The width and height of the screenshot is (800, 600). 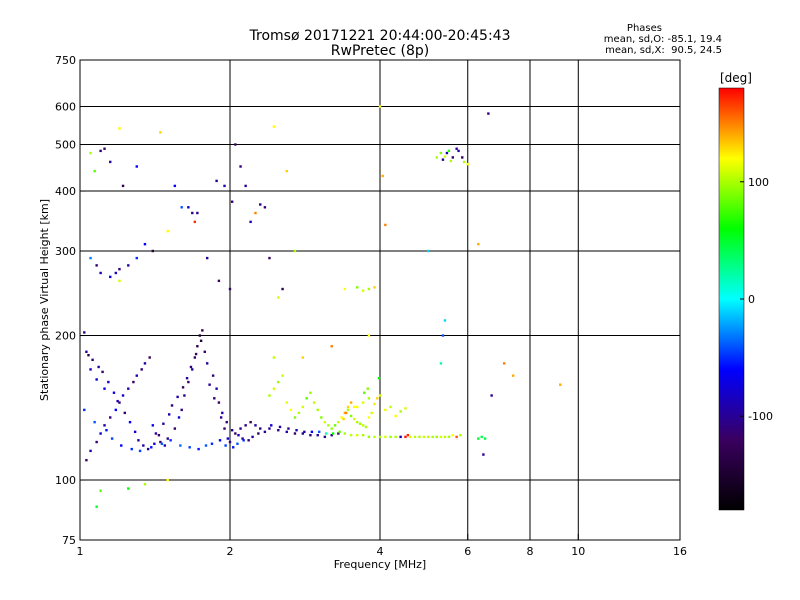 I want to click on chart-title: Tromsø 20171221 20:44:00-20:45:43, so click(x=380, y=36).